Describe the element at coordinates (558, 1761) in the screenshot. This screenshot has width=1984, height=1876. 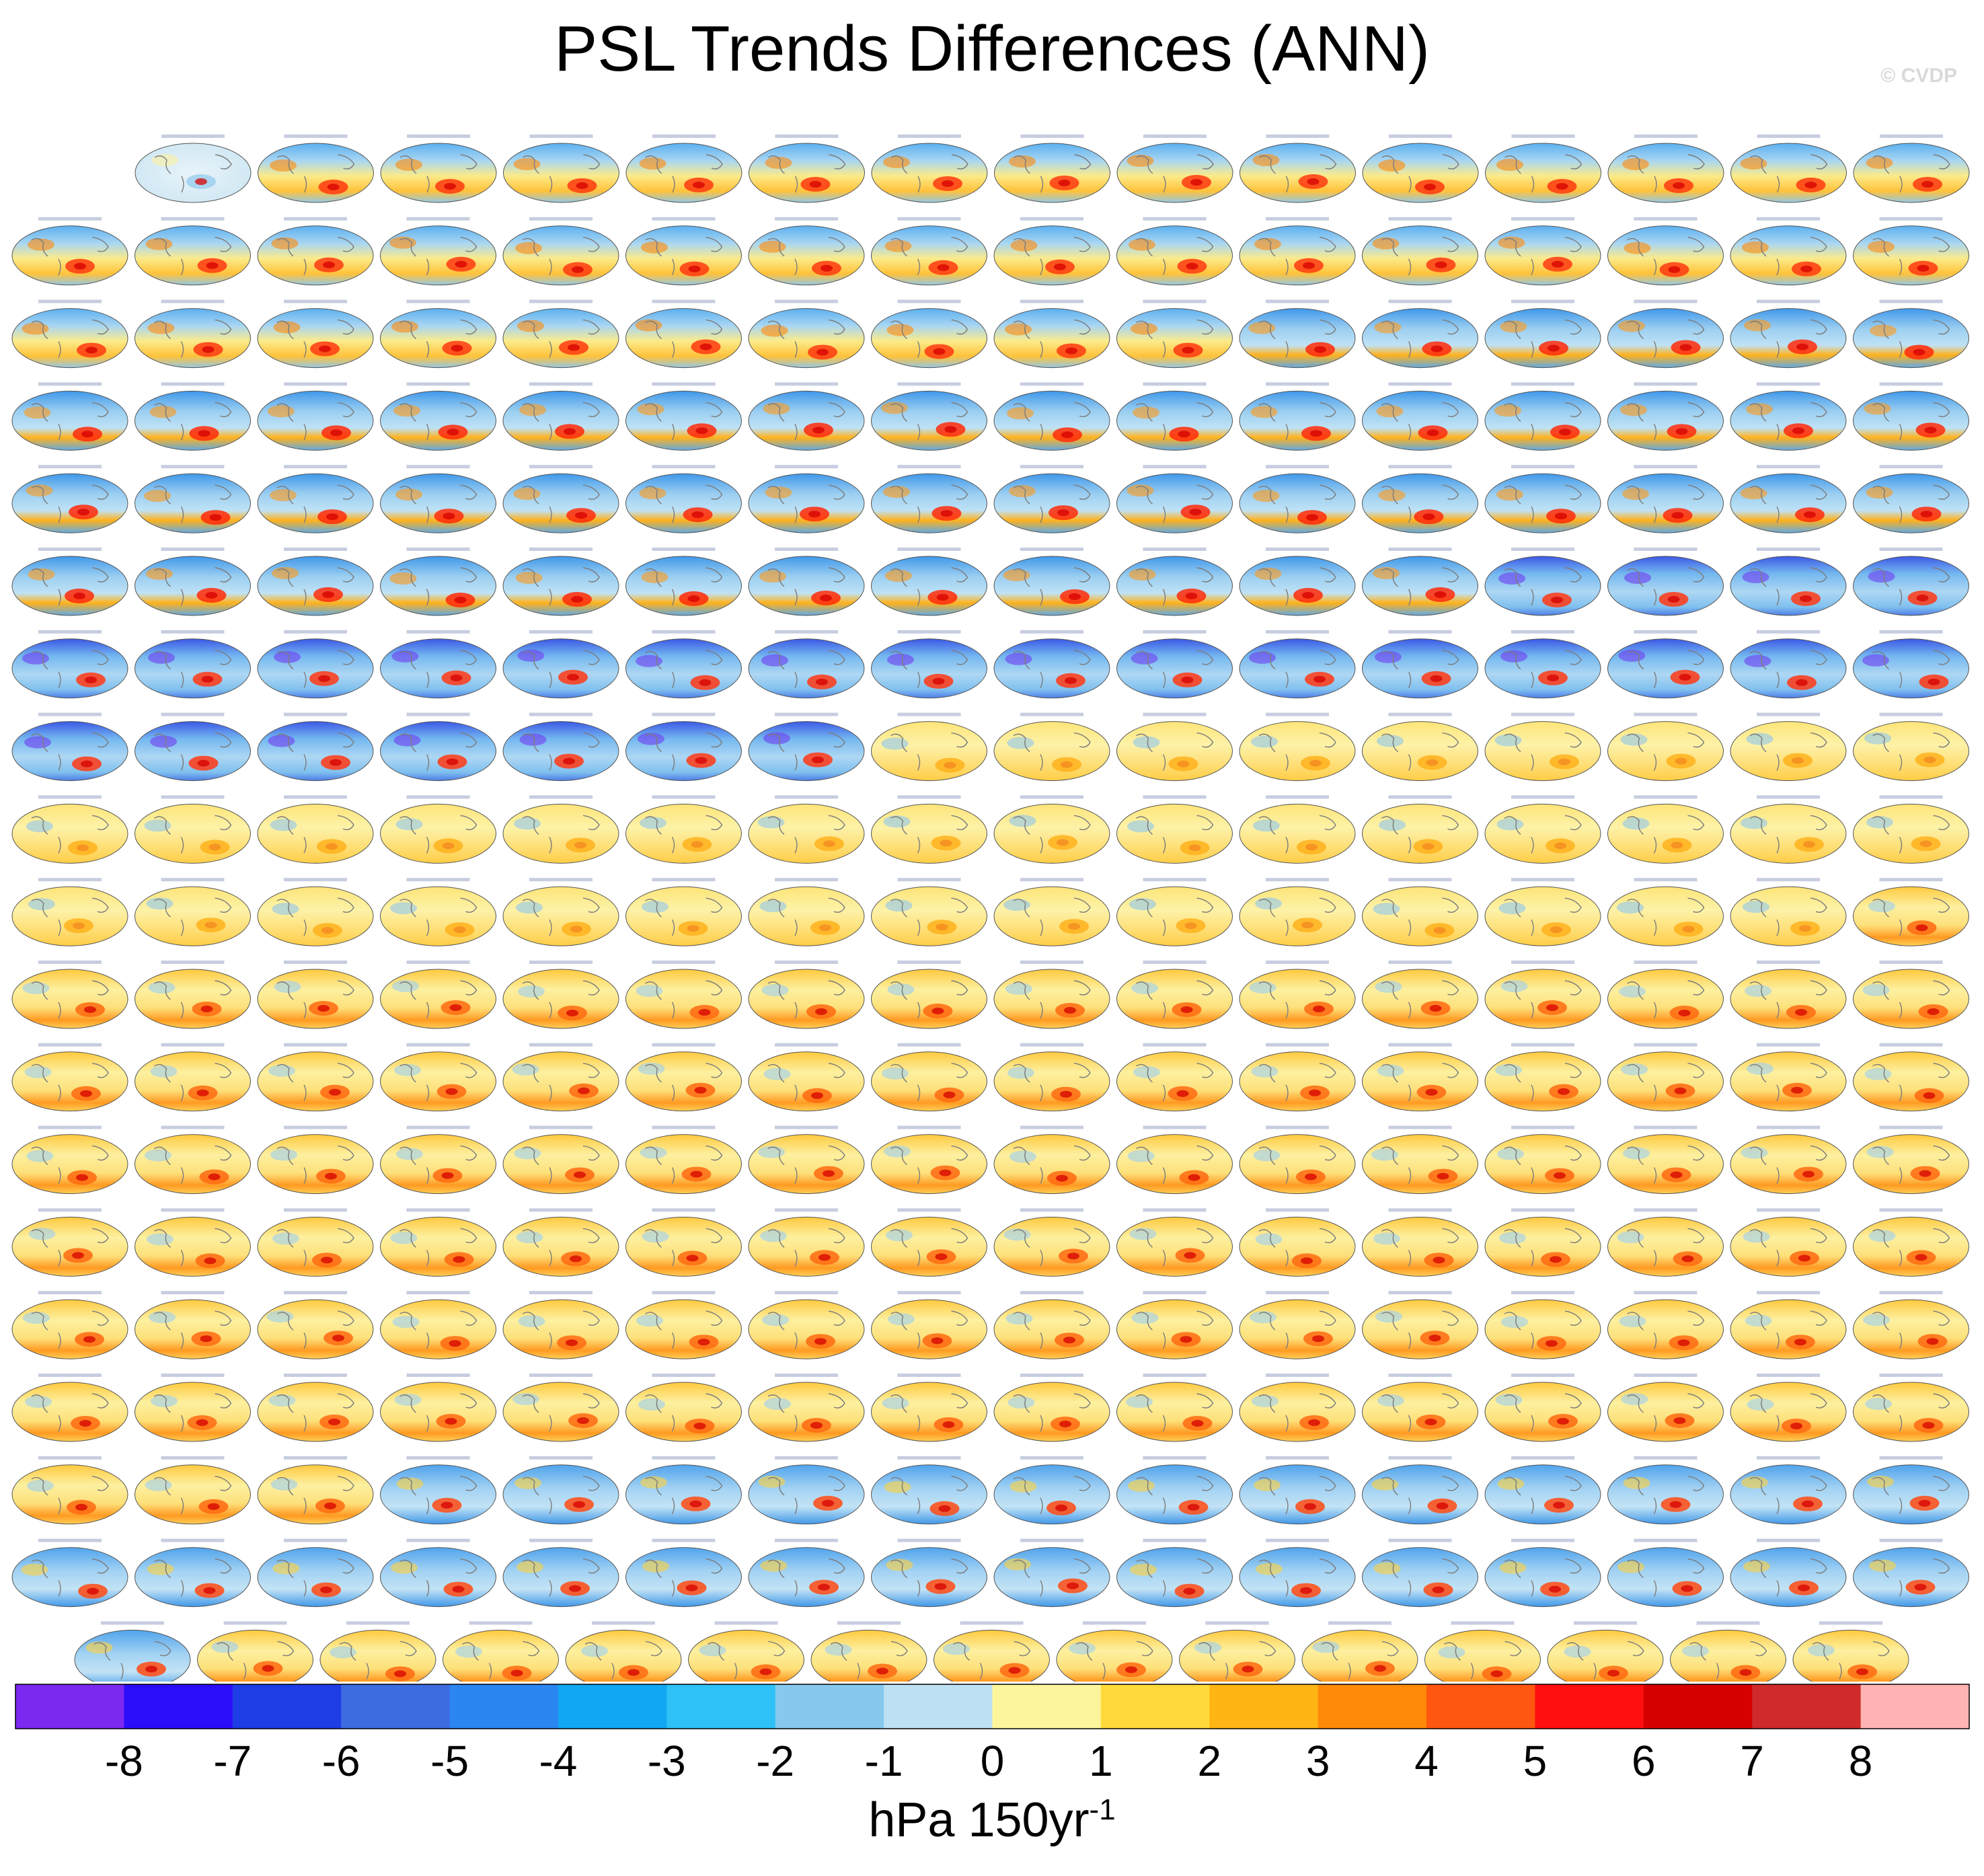
I see `colorbar-tick-label: -4` at that location.